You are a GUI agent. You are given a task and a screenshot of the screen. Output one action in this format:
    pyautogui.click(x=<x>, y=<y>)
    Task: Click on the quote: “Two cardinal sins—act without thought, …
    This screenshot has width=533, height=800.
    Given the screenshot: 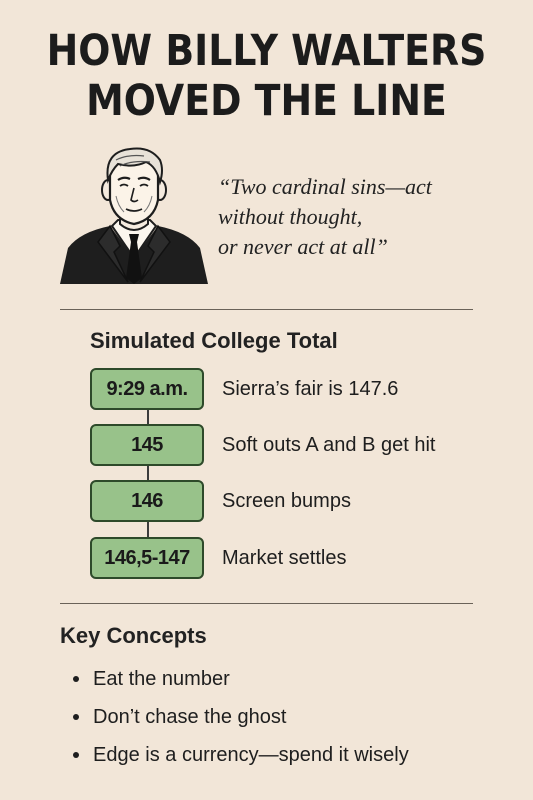 What is the action you would take?
    pyautogui.click(x=368, y=217)
    